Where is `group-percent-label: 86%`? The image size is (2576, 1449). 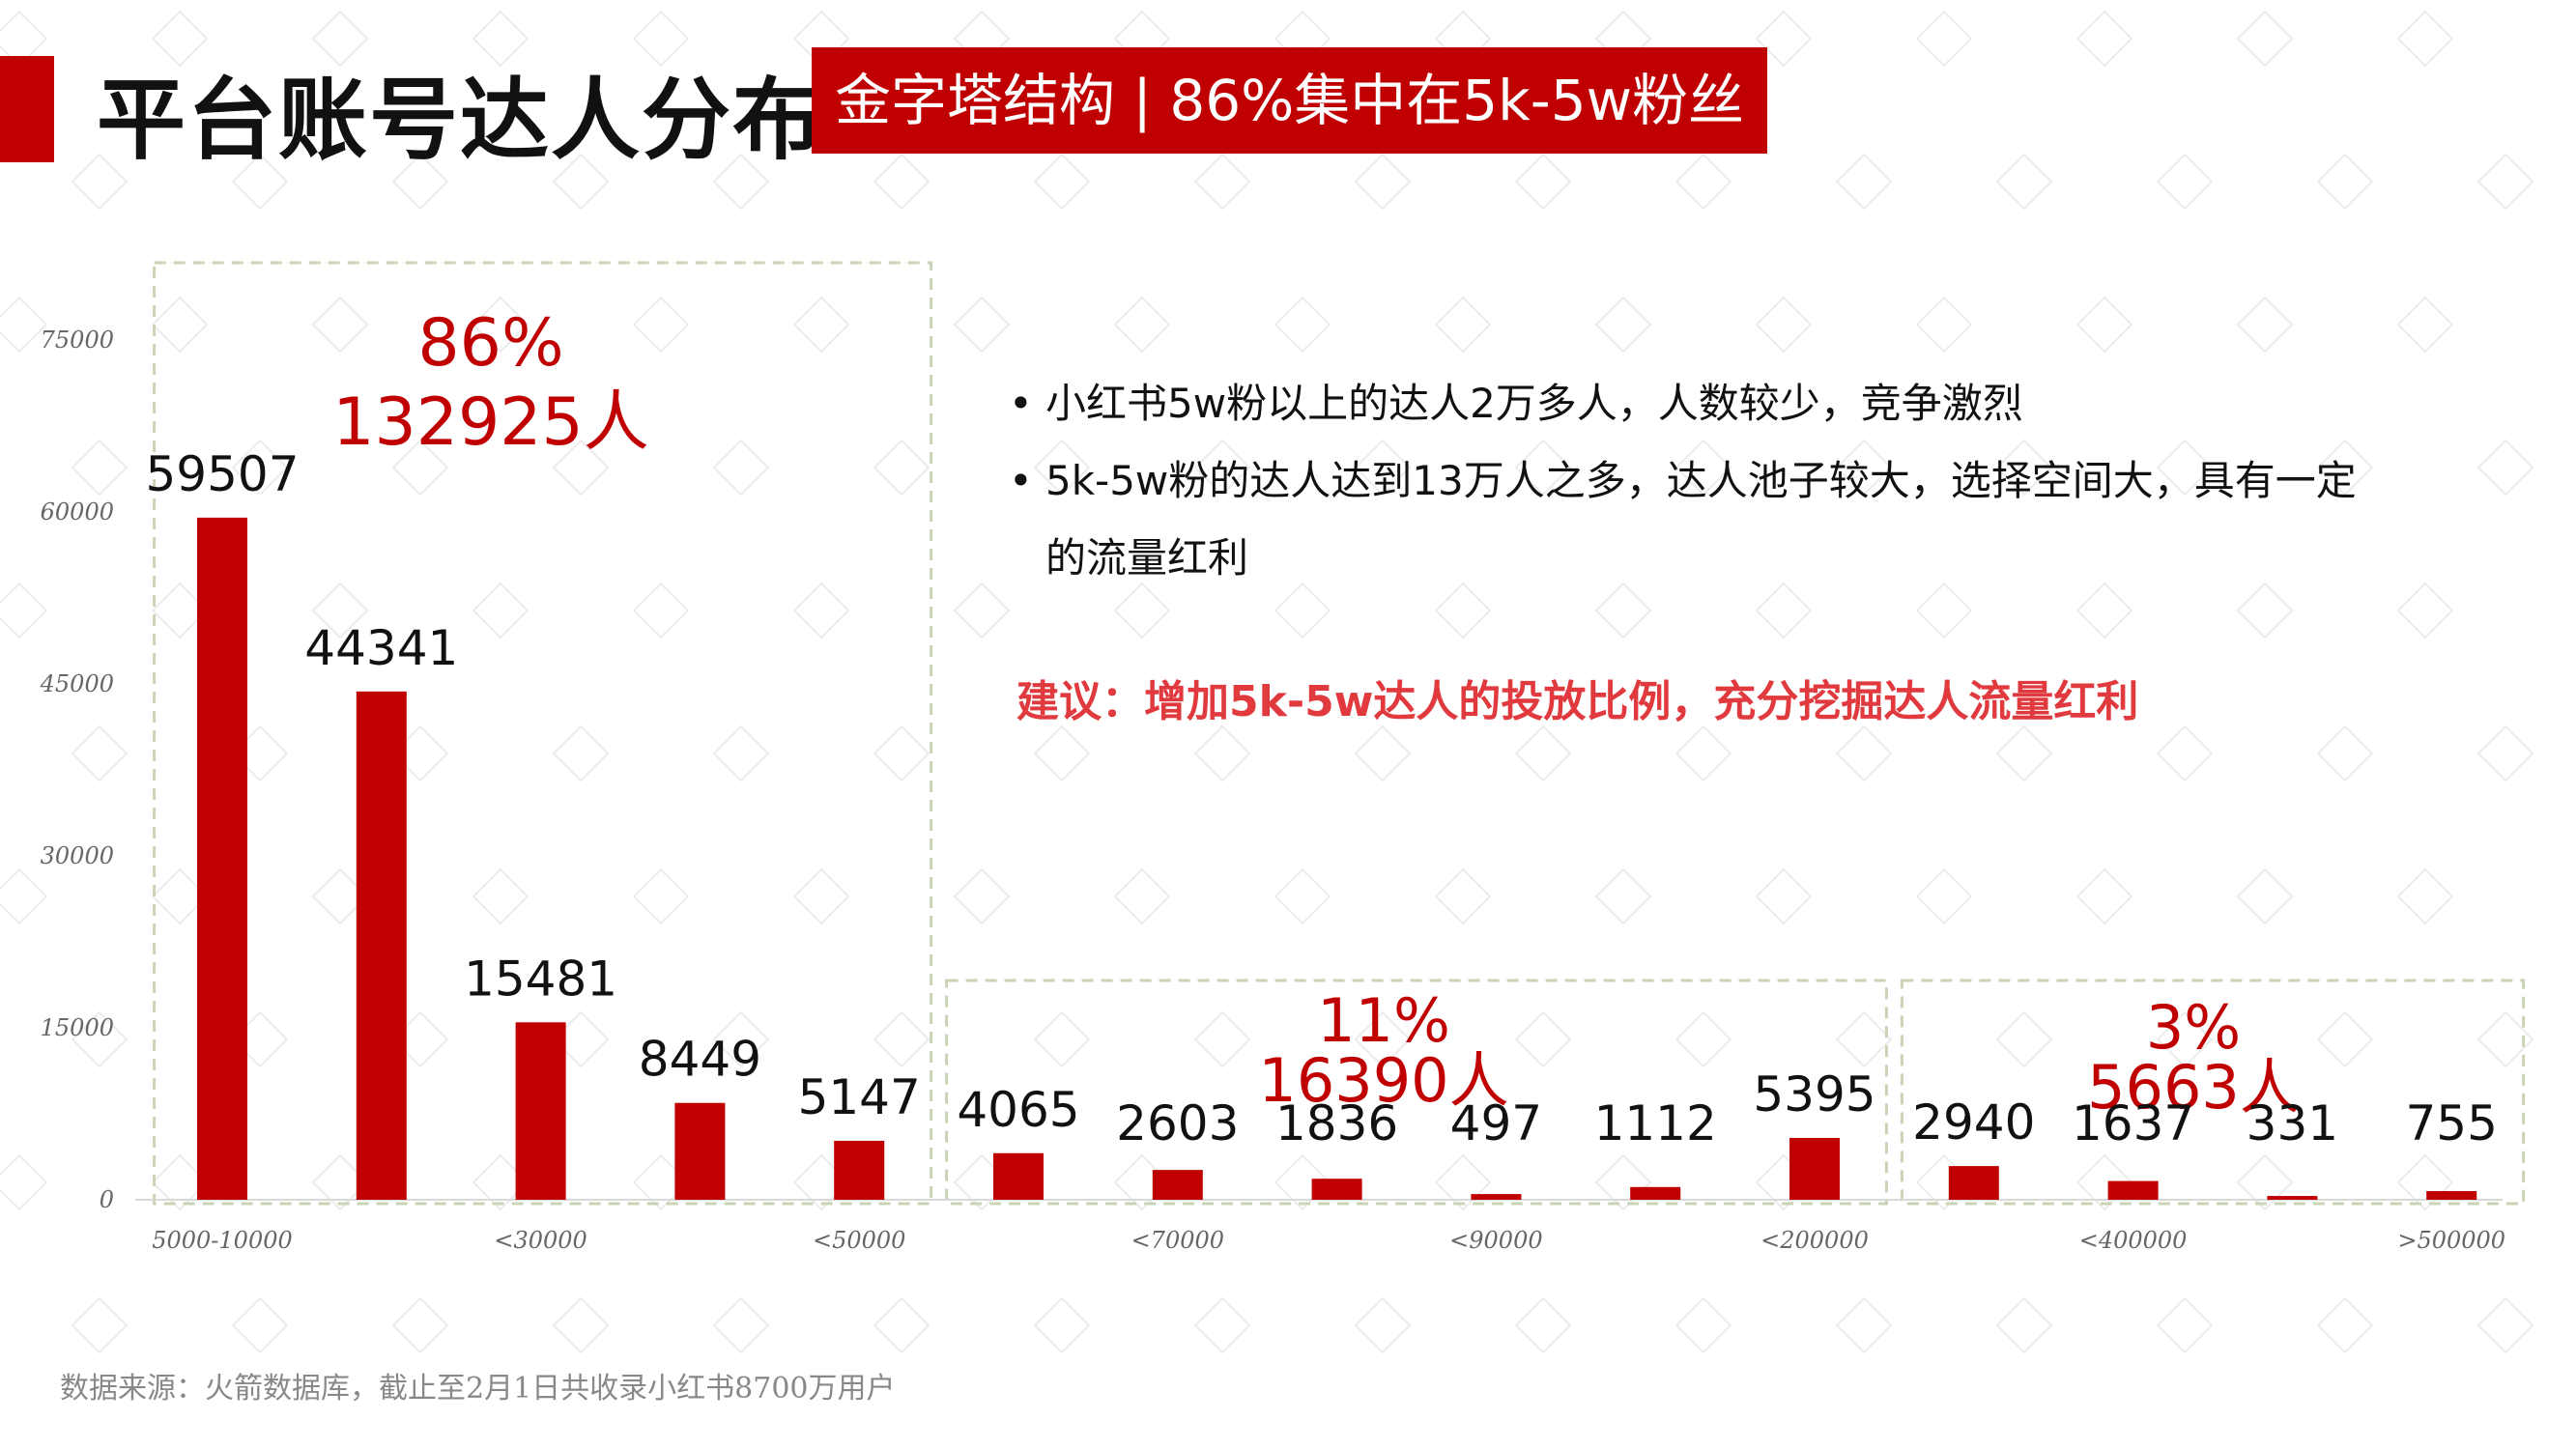 group-percent-label: 86% is located at coordinates (490, 343).